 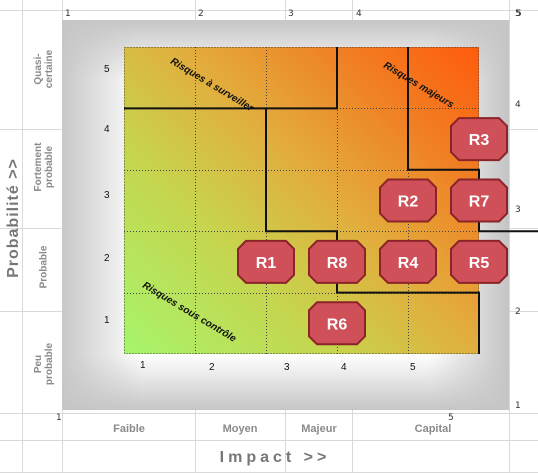 I want to click on risk-marker-r5: R5, so click(x=479, y=261).